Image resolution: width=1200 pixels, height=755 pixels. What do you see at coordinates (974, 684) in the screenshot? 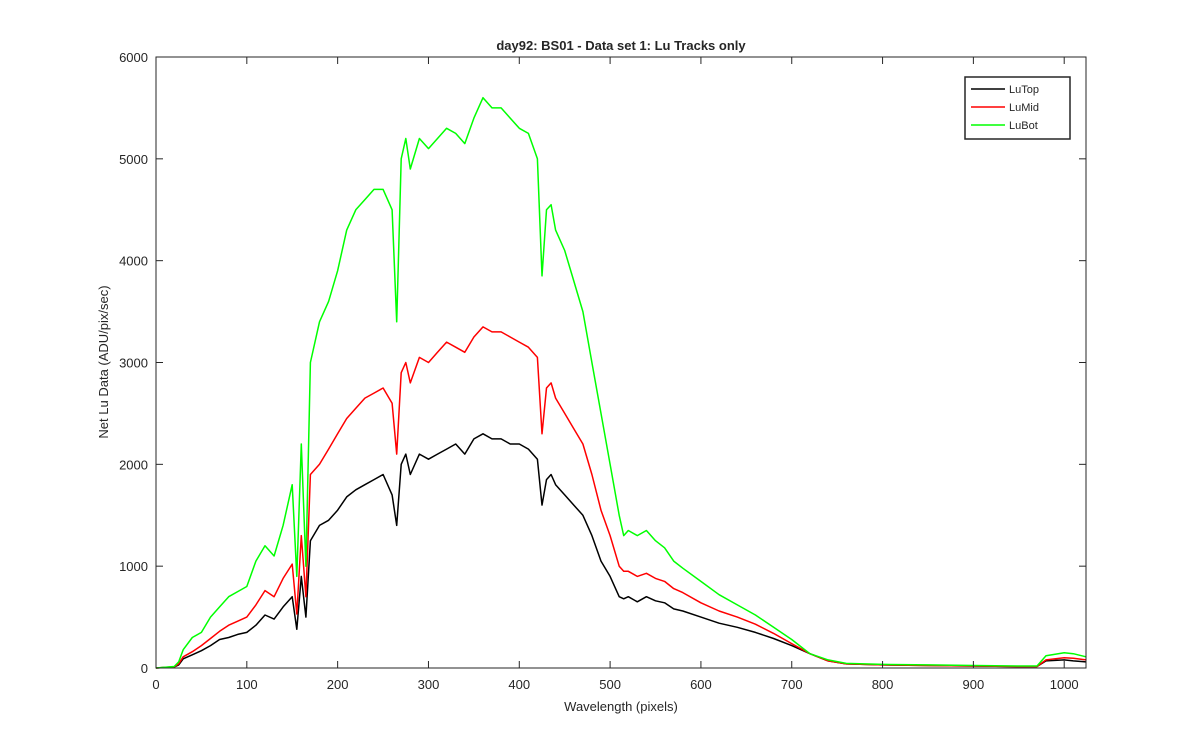
I see `x-tick-label: 900` at bounding box center [974, 684].